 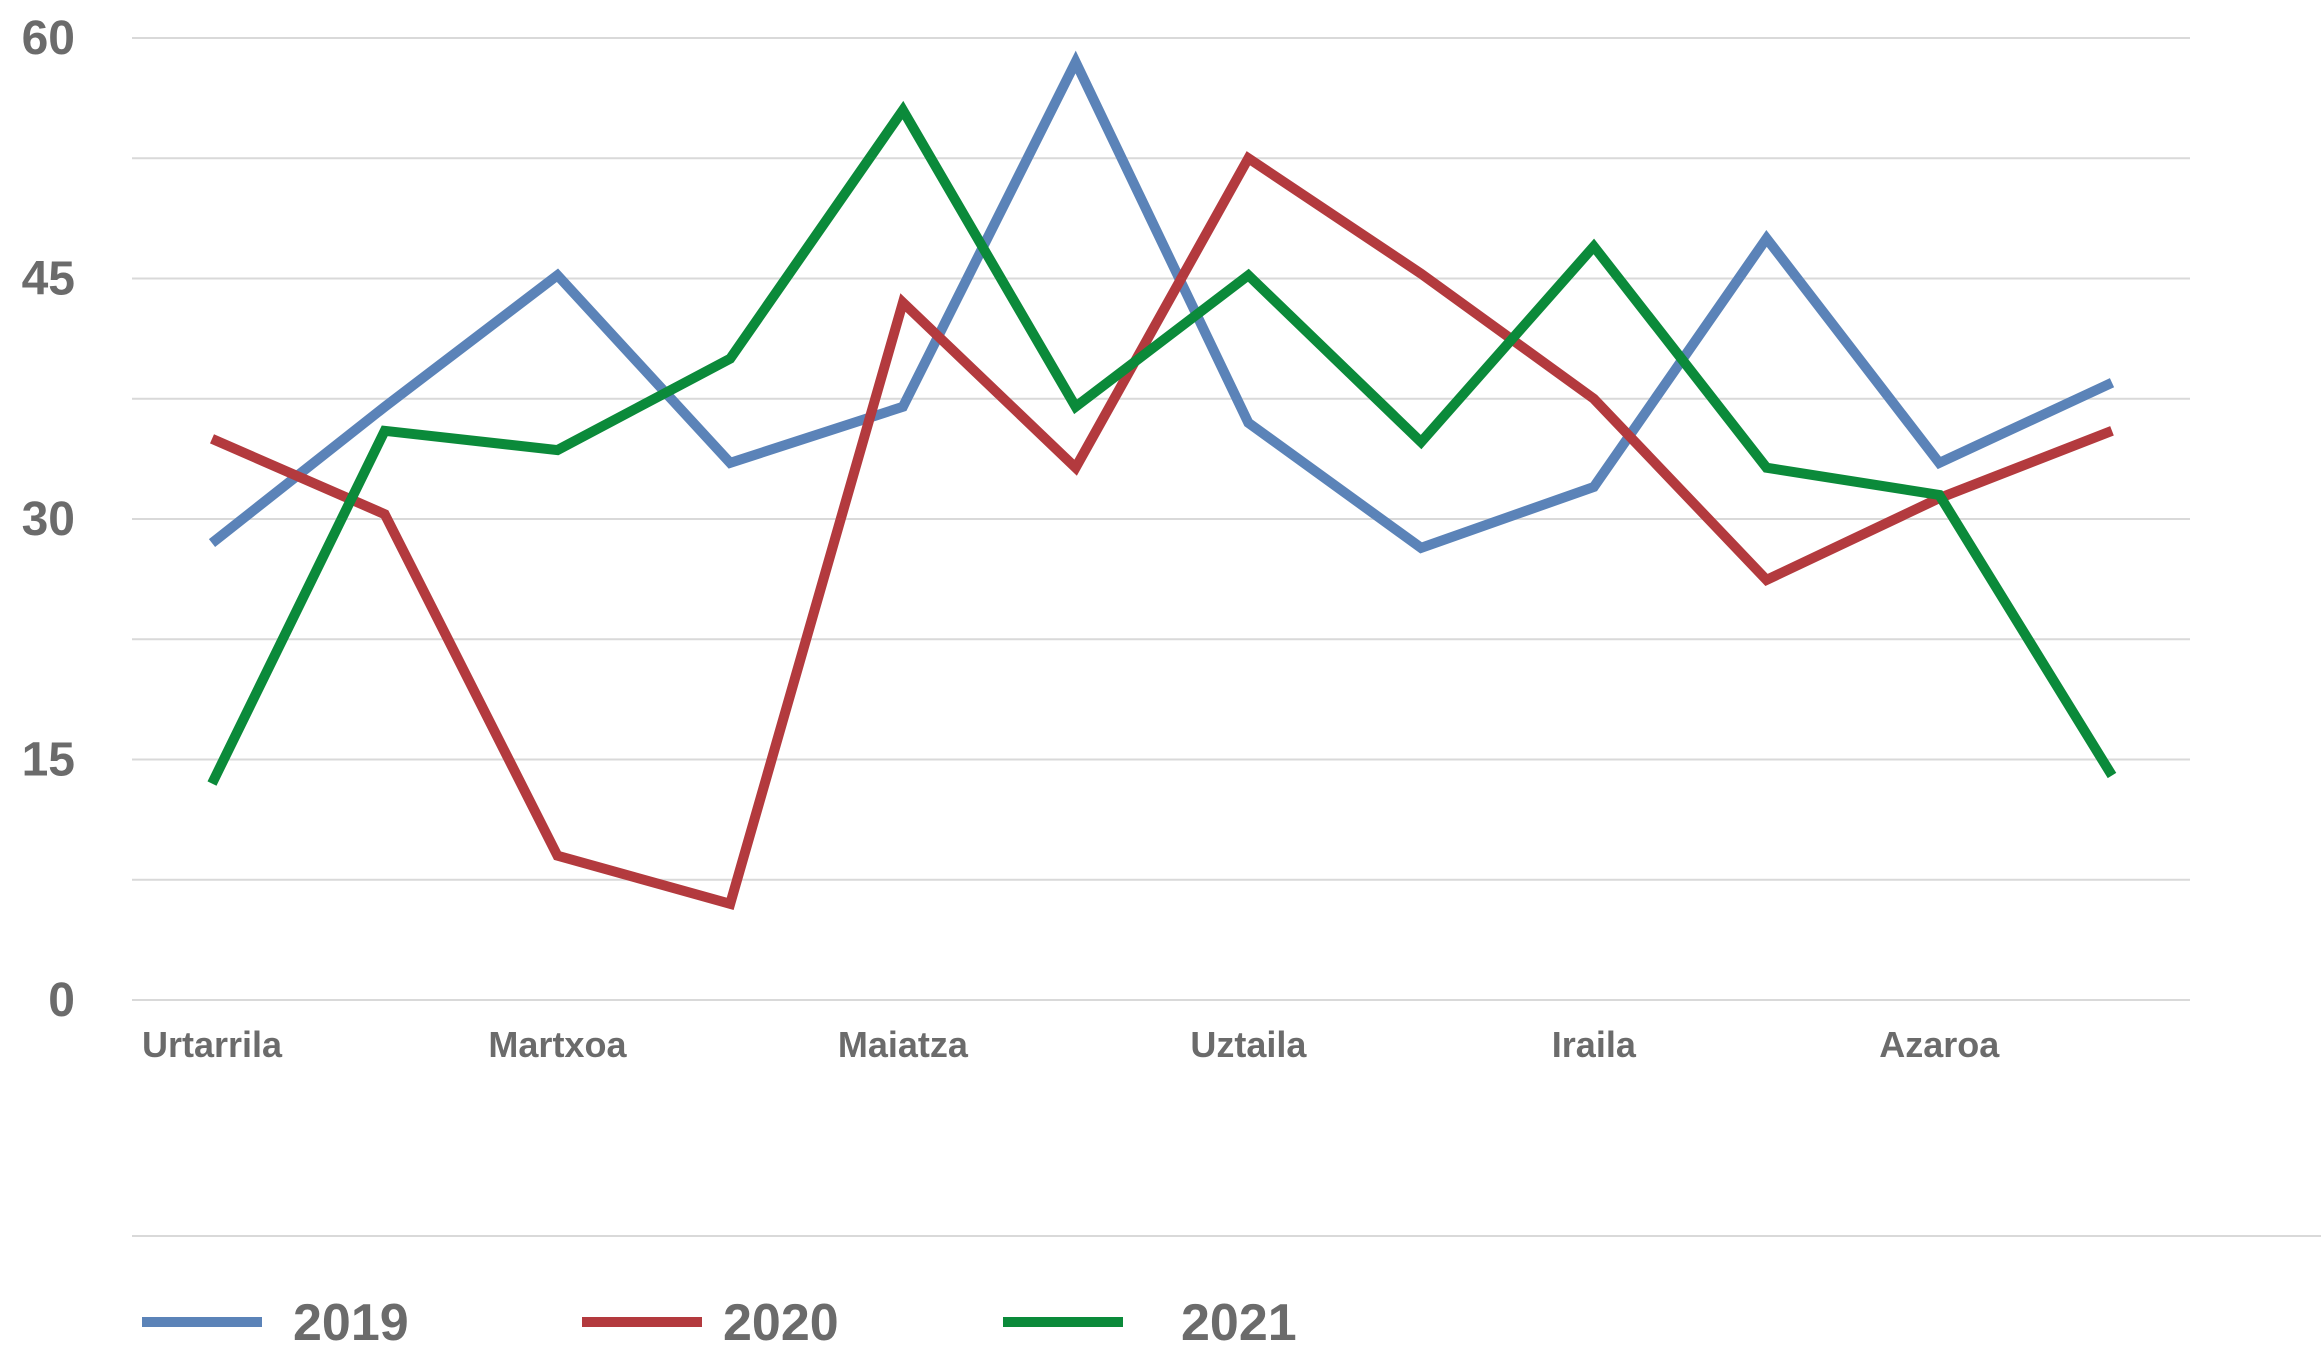 What do you see at coordinates (48, 760) in the screenshot?
I see `y-tick-label: 15` at bounding box center [48, 760].